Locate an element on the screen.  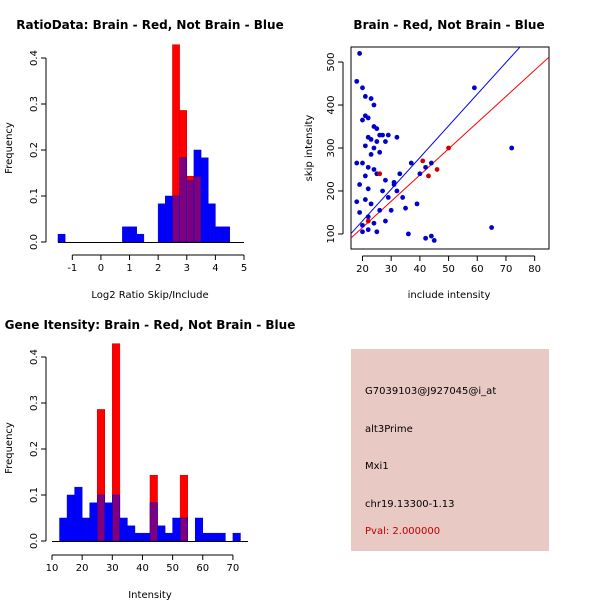
scatter-blue-fit-line is located at coordinates (436, 140).